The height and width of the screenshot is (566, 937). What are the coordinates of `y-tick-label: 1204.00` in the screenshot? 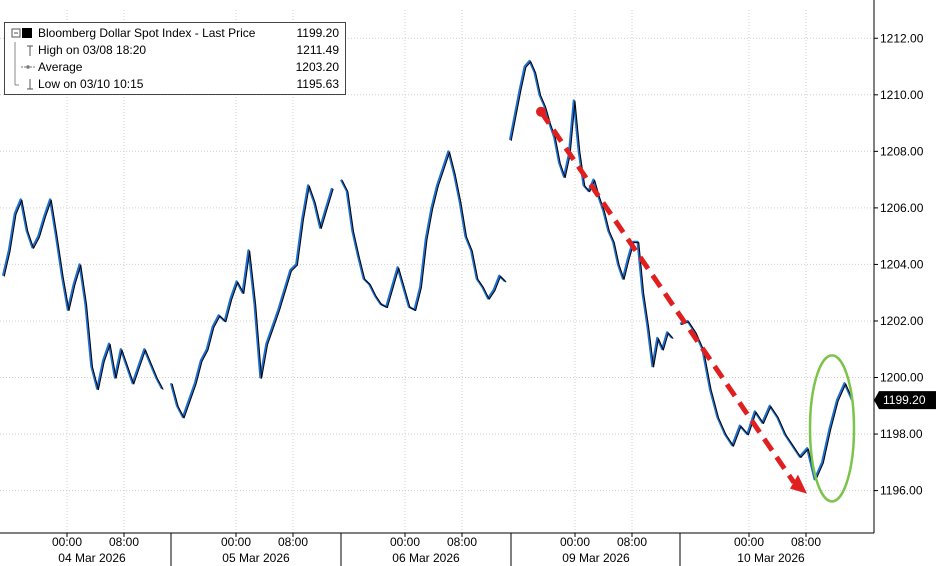 It's located at (902, 264).